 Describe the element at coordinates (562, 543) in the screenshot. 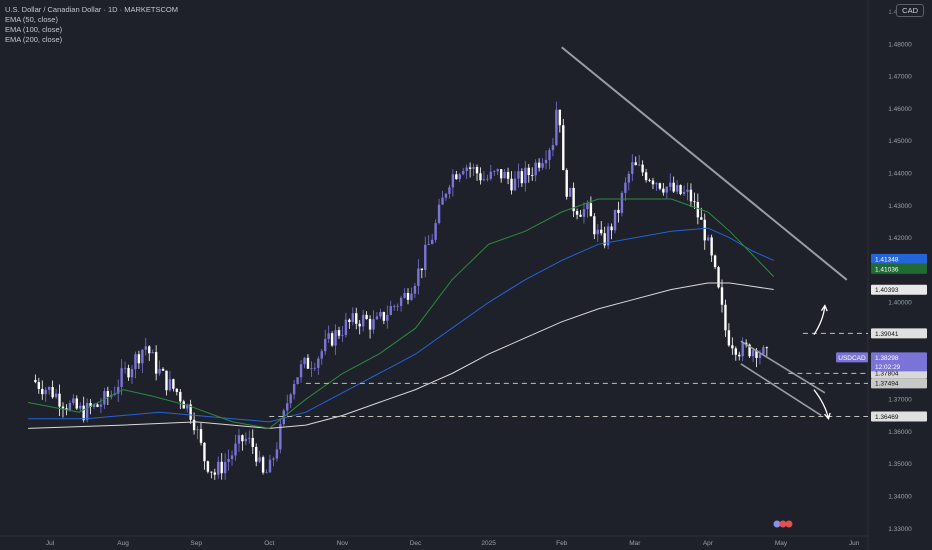

I see `x-tick-label: Feb` at that location.